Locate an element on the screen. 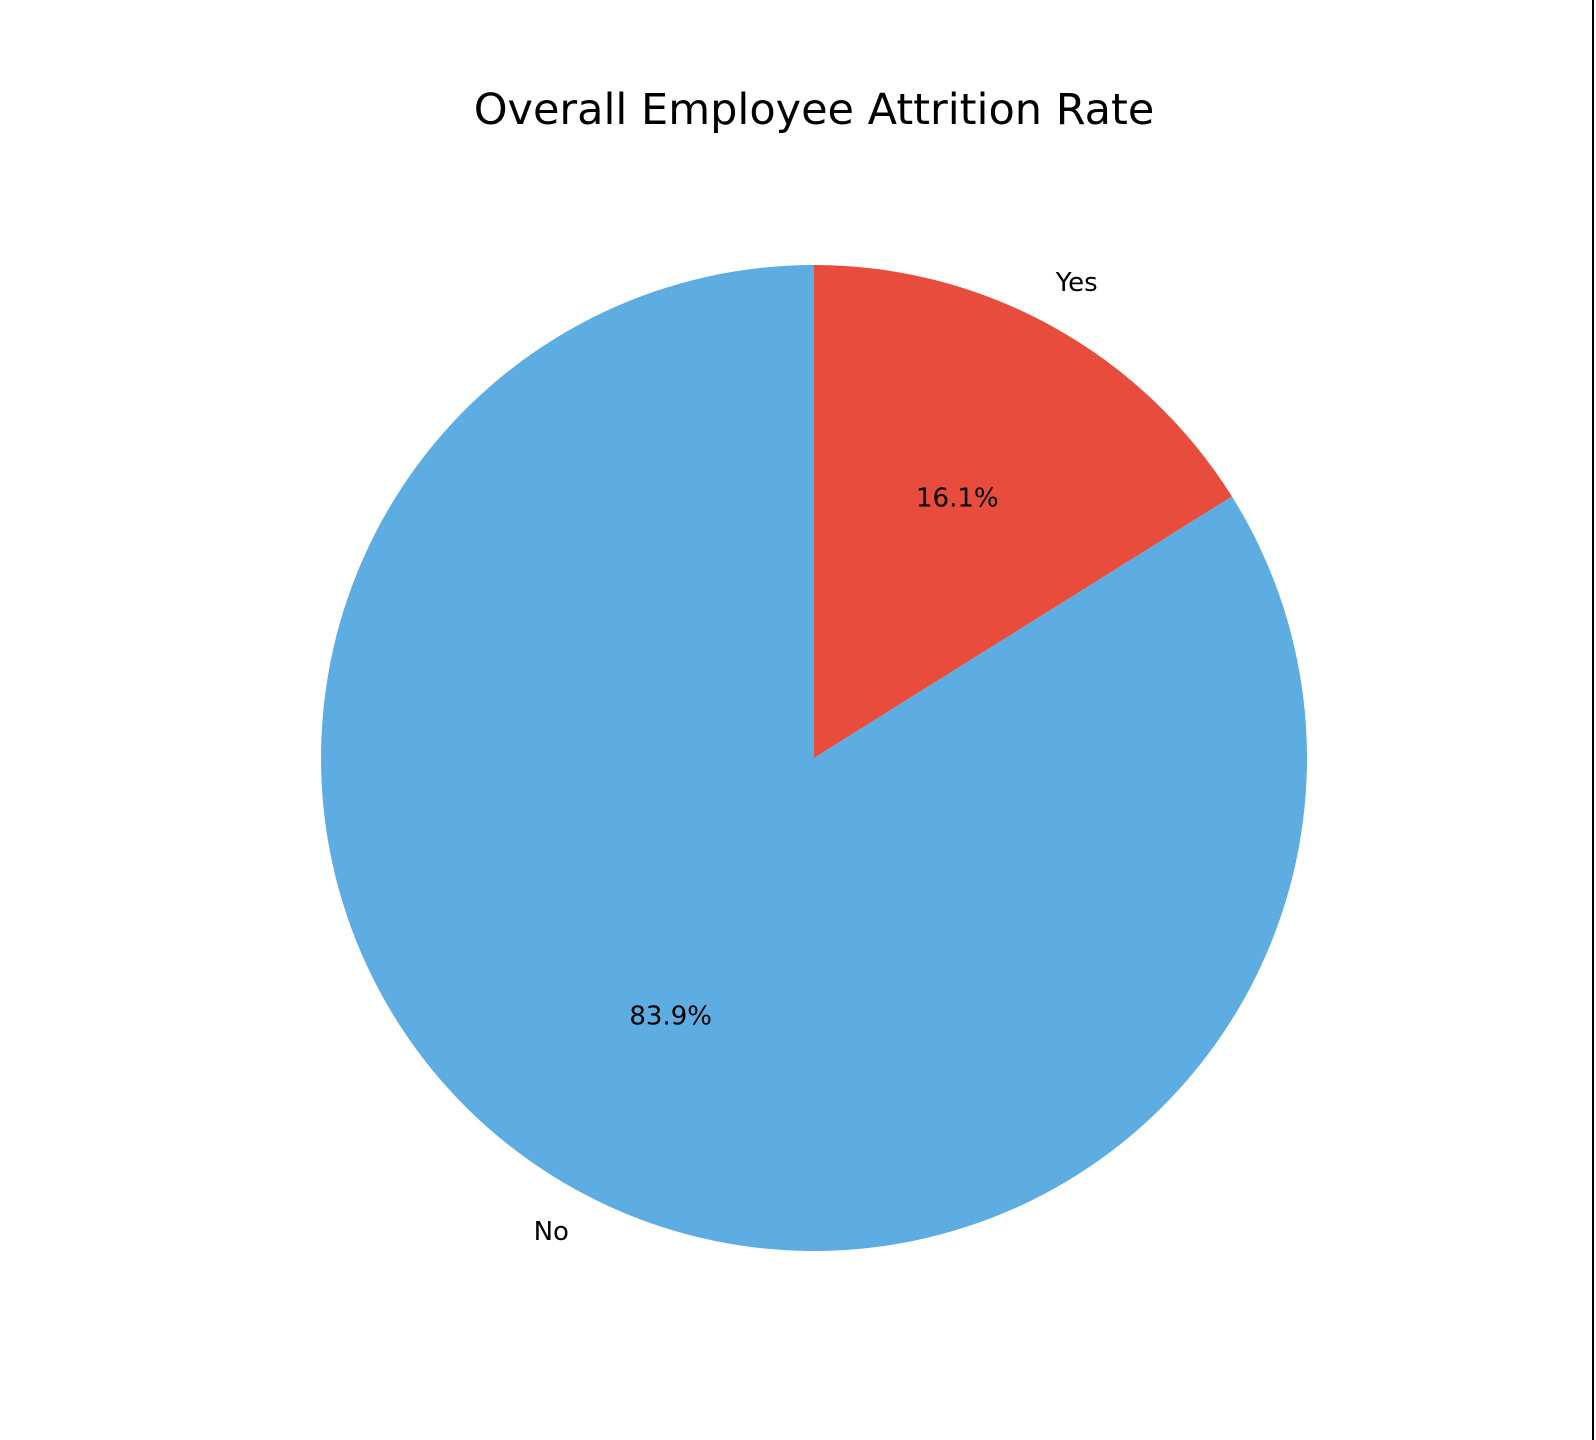 The height and width of the screenshot is (1440, 1596). slice-label-yes: Yes is located at coordinates (1076, 283).